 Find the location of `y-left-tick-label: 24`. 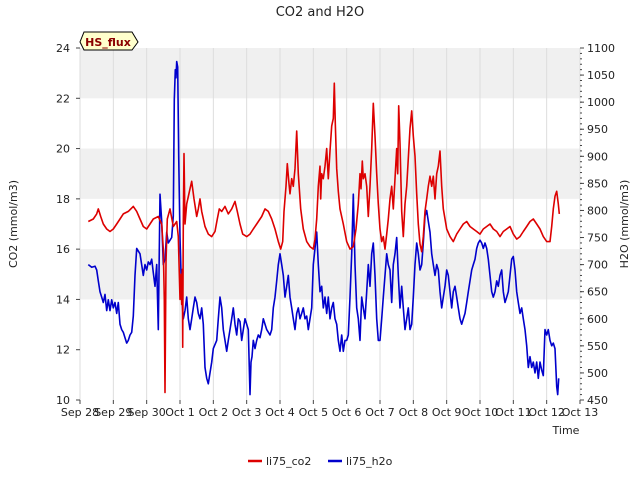

y-left-tick-label: 24 is located at coordinates (63, 48).